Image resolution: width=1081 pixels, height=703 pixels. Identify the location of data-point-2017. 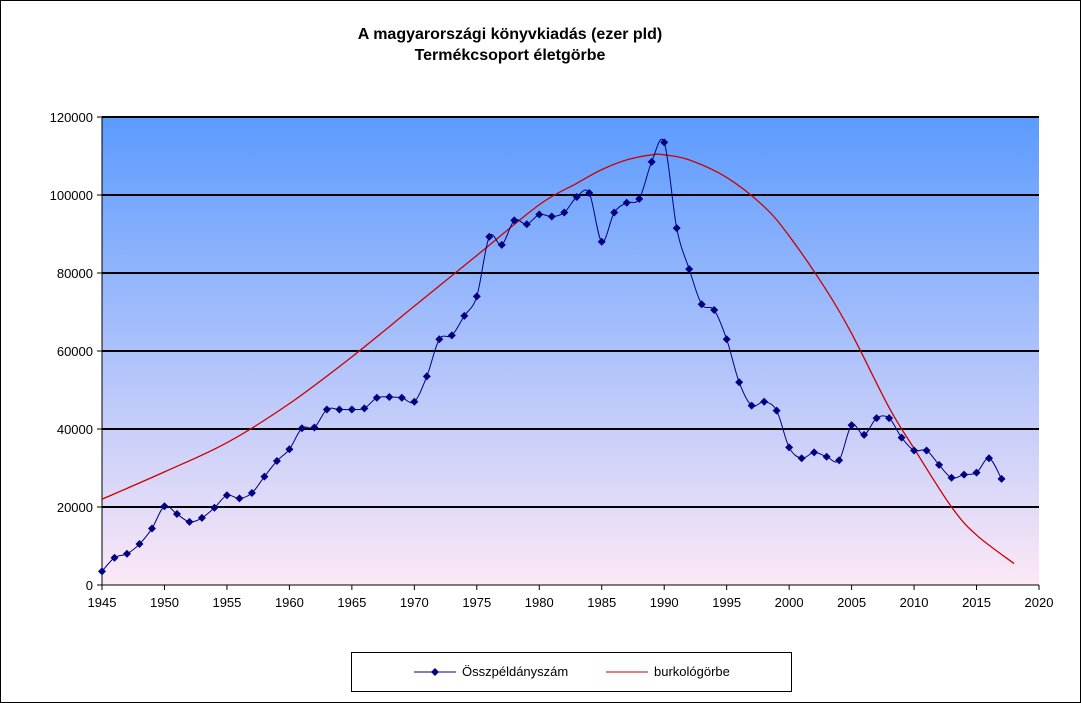
(1001, 478).